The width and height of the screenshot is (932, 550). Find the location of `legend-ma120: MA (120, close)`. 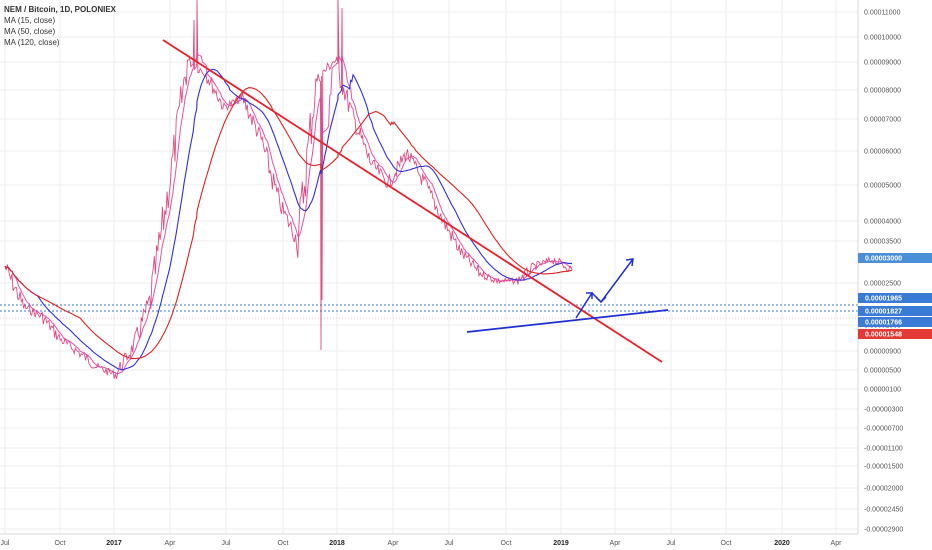

legend-ma120: MA (120, close) is located at coordinates (32, 42).